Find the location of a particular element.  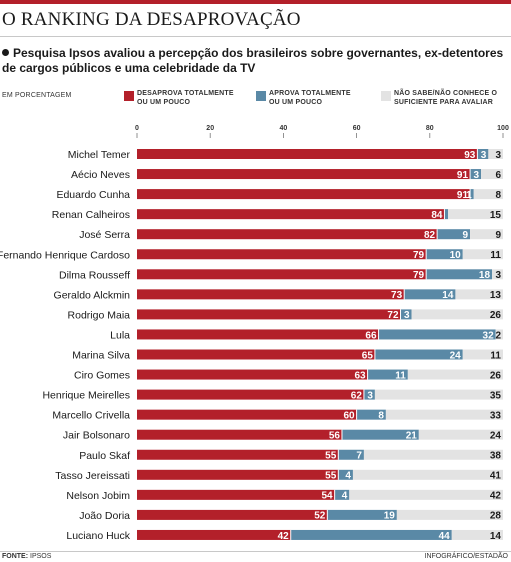

data-label-disapprove: 93 is located at coordinates (470, 155).